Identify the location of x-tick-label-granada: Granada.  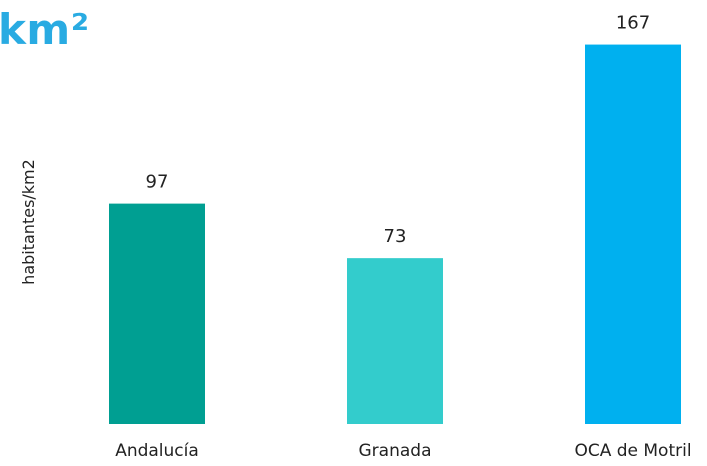
(395, 451).